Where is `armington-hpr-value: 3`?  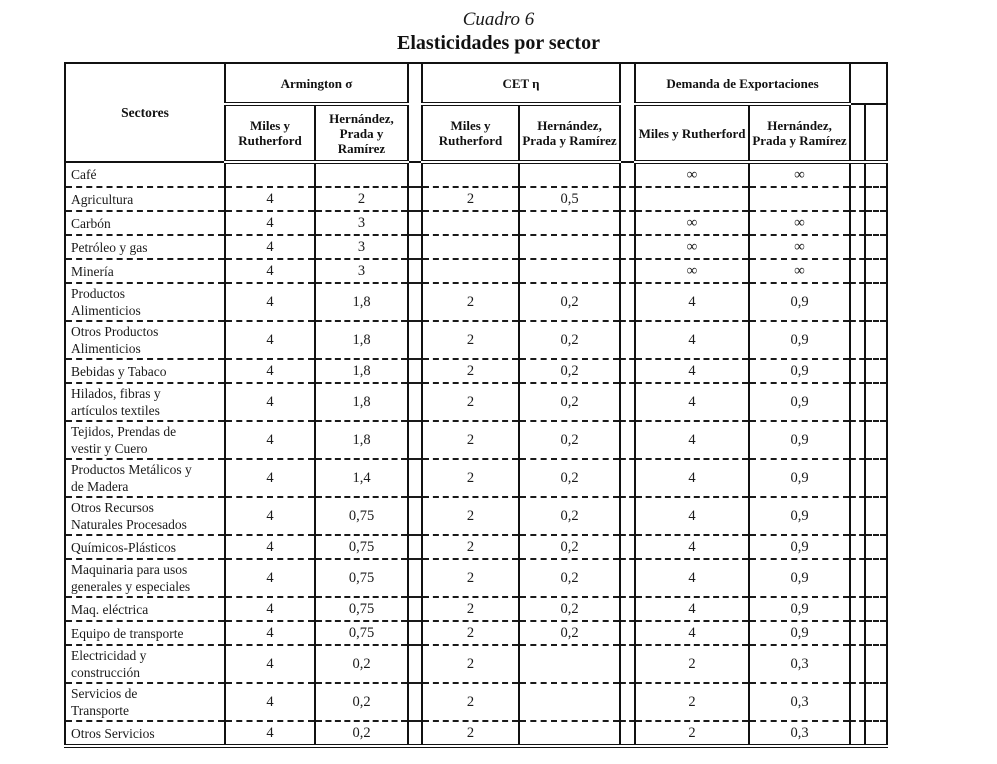 armington-hpr-value: 3 is located at coordinates (361, 222).